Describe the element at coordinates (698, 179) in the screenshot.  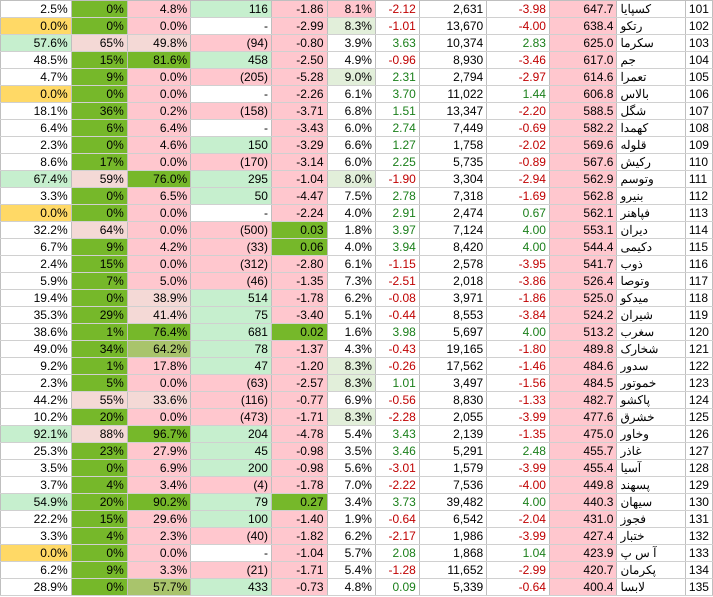
I see `cell-index: 111` at that location.